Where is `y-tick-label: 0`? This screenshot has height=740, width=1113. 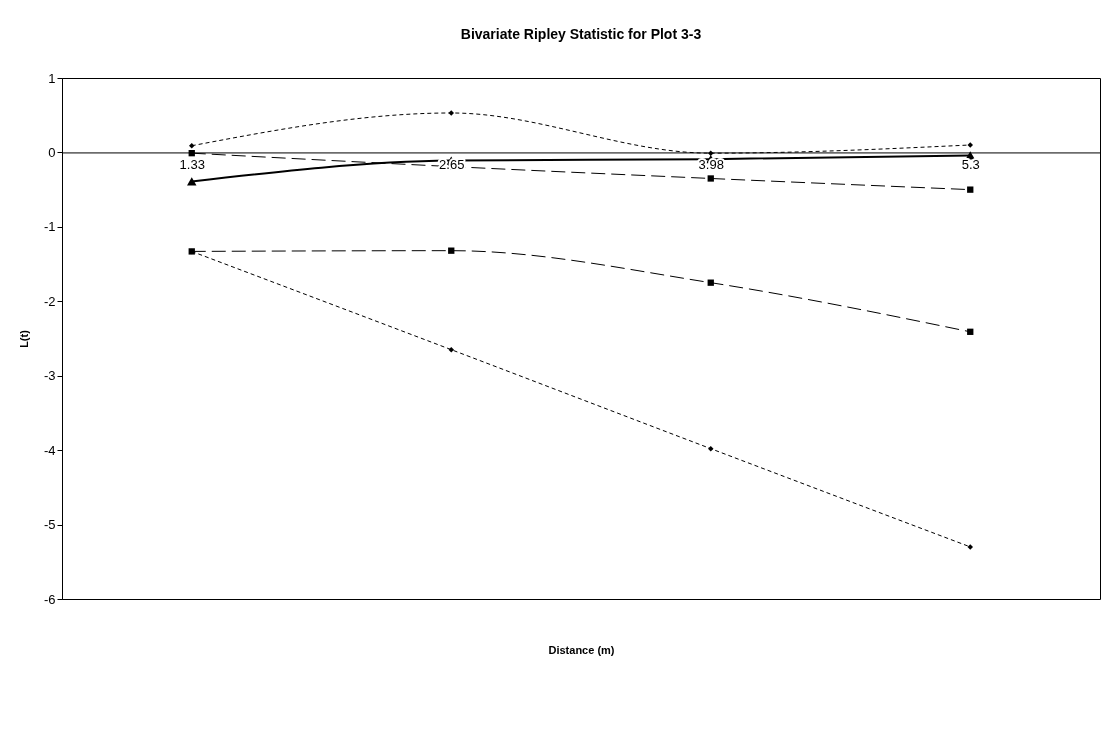
y-tick-label: 0 is located at coordinates (52, 152).